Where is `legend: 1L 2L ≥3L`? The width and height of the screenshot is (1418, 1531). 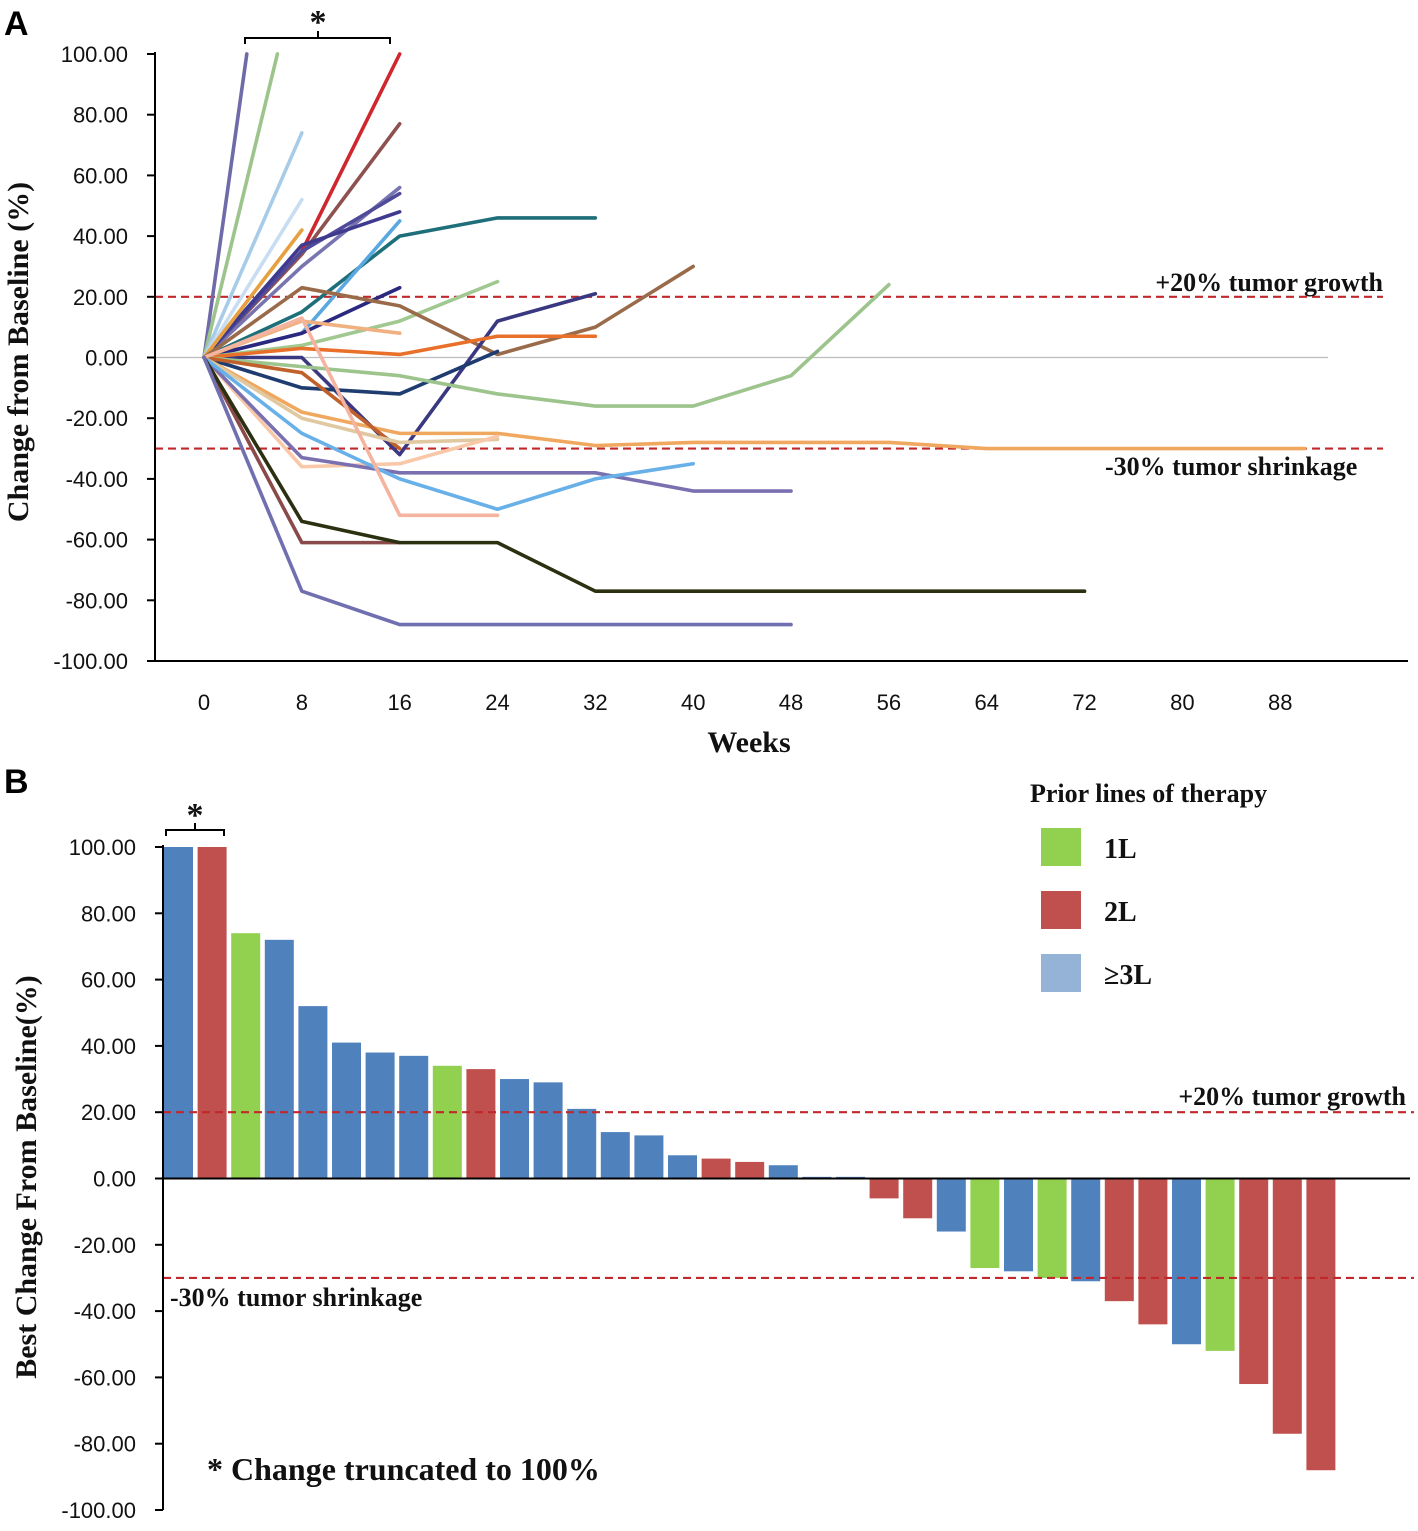 legend: 1L 2L ≥3L is located at coordinates (1096, 910).